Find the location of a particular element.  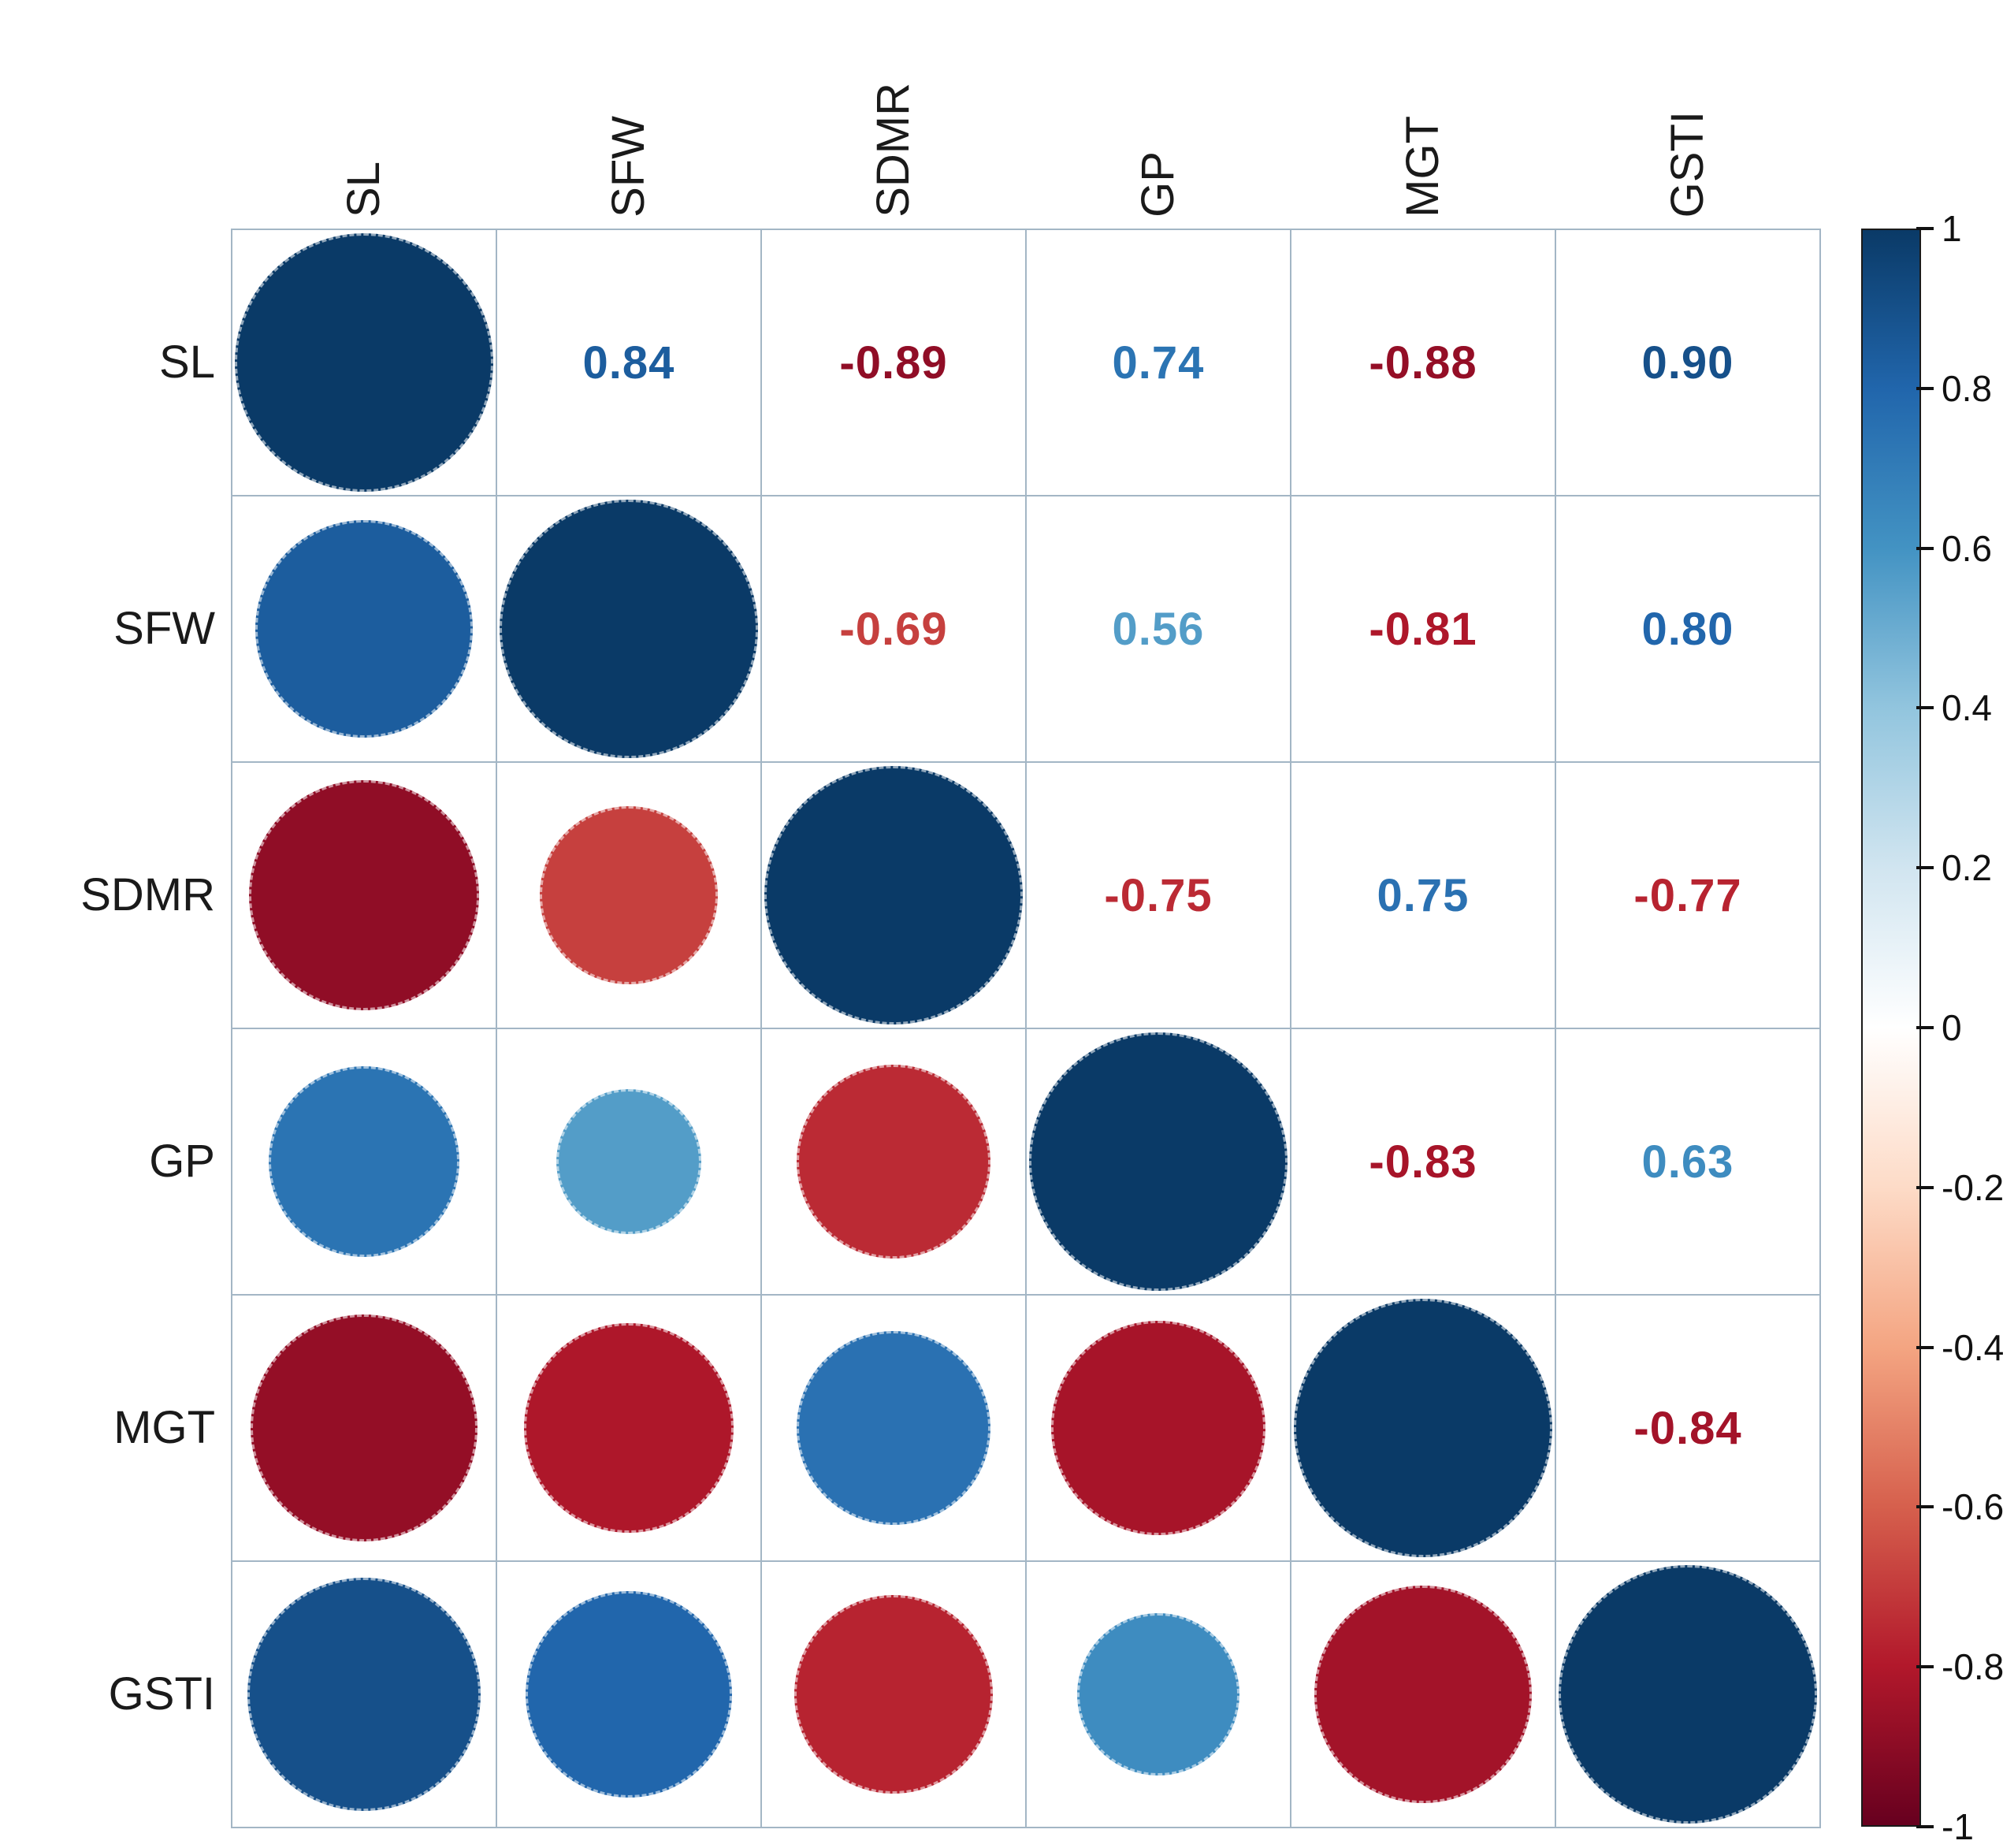

cell-GSTI-SDMR is located at coordinates (894, 1695).